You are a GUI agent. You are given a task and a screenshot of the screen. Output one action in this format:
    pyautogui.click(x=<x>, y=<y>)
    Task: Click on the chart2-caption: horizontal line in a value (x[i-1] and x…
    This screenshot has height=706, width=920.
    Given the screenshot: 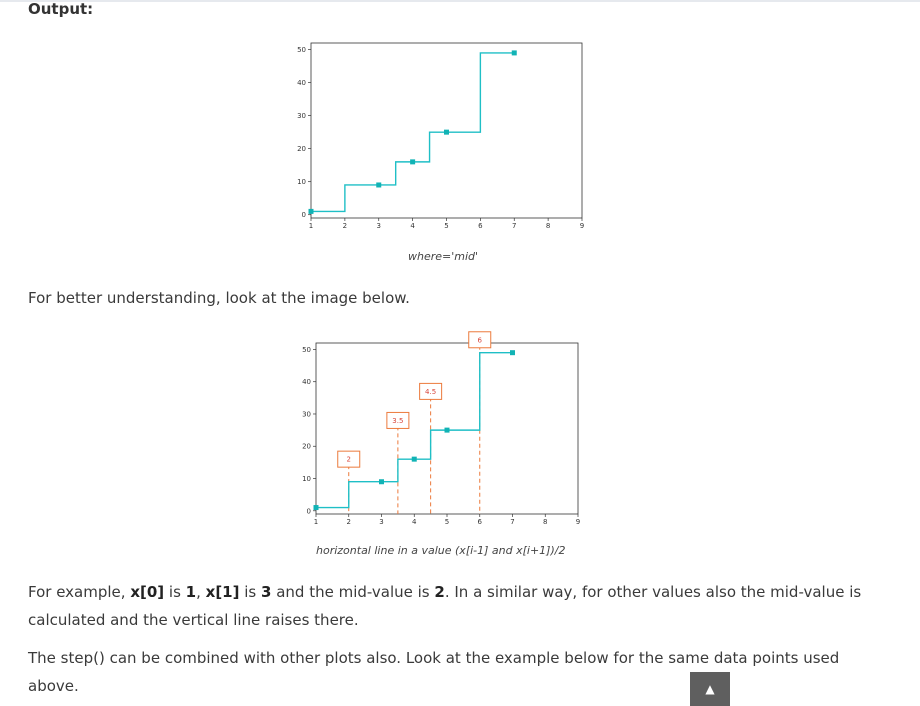 What is the action you would take?
    pyautogui.click(x=441, y=550)
    